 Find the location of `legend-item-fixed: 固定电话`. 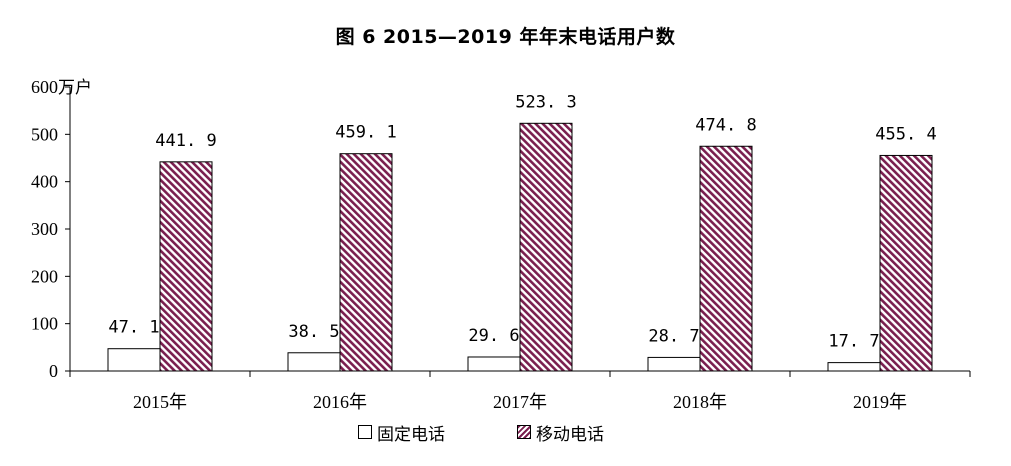

legend-item-fixed: 固定电话 is located at coordinates (401, 432).